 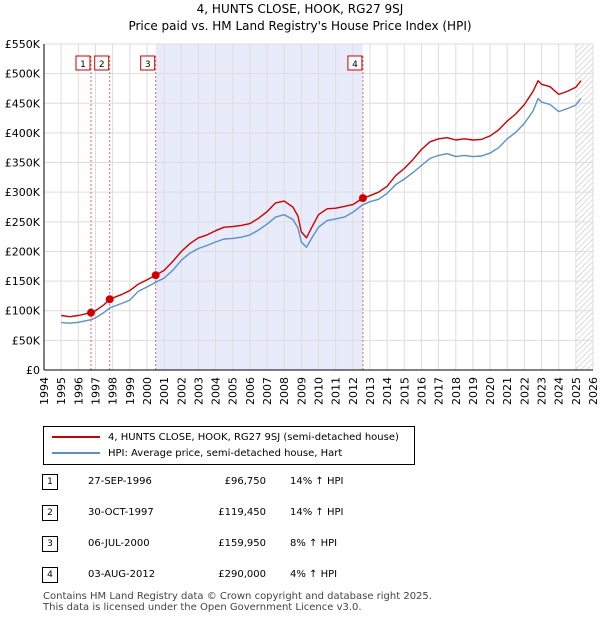 I want to click on forecast-hatch, so click(x=584, y=207).